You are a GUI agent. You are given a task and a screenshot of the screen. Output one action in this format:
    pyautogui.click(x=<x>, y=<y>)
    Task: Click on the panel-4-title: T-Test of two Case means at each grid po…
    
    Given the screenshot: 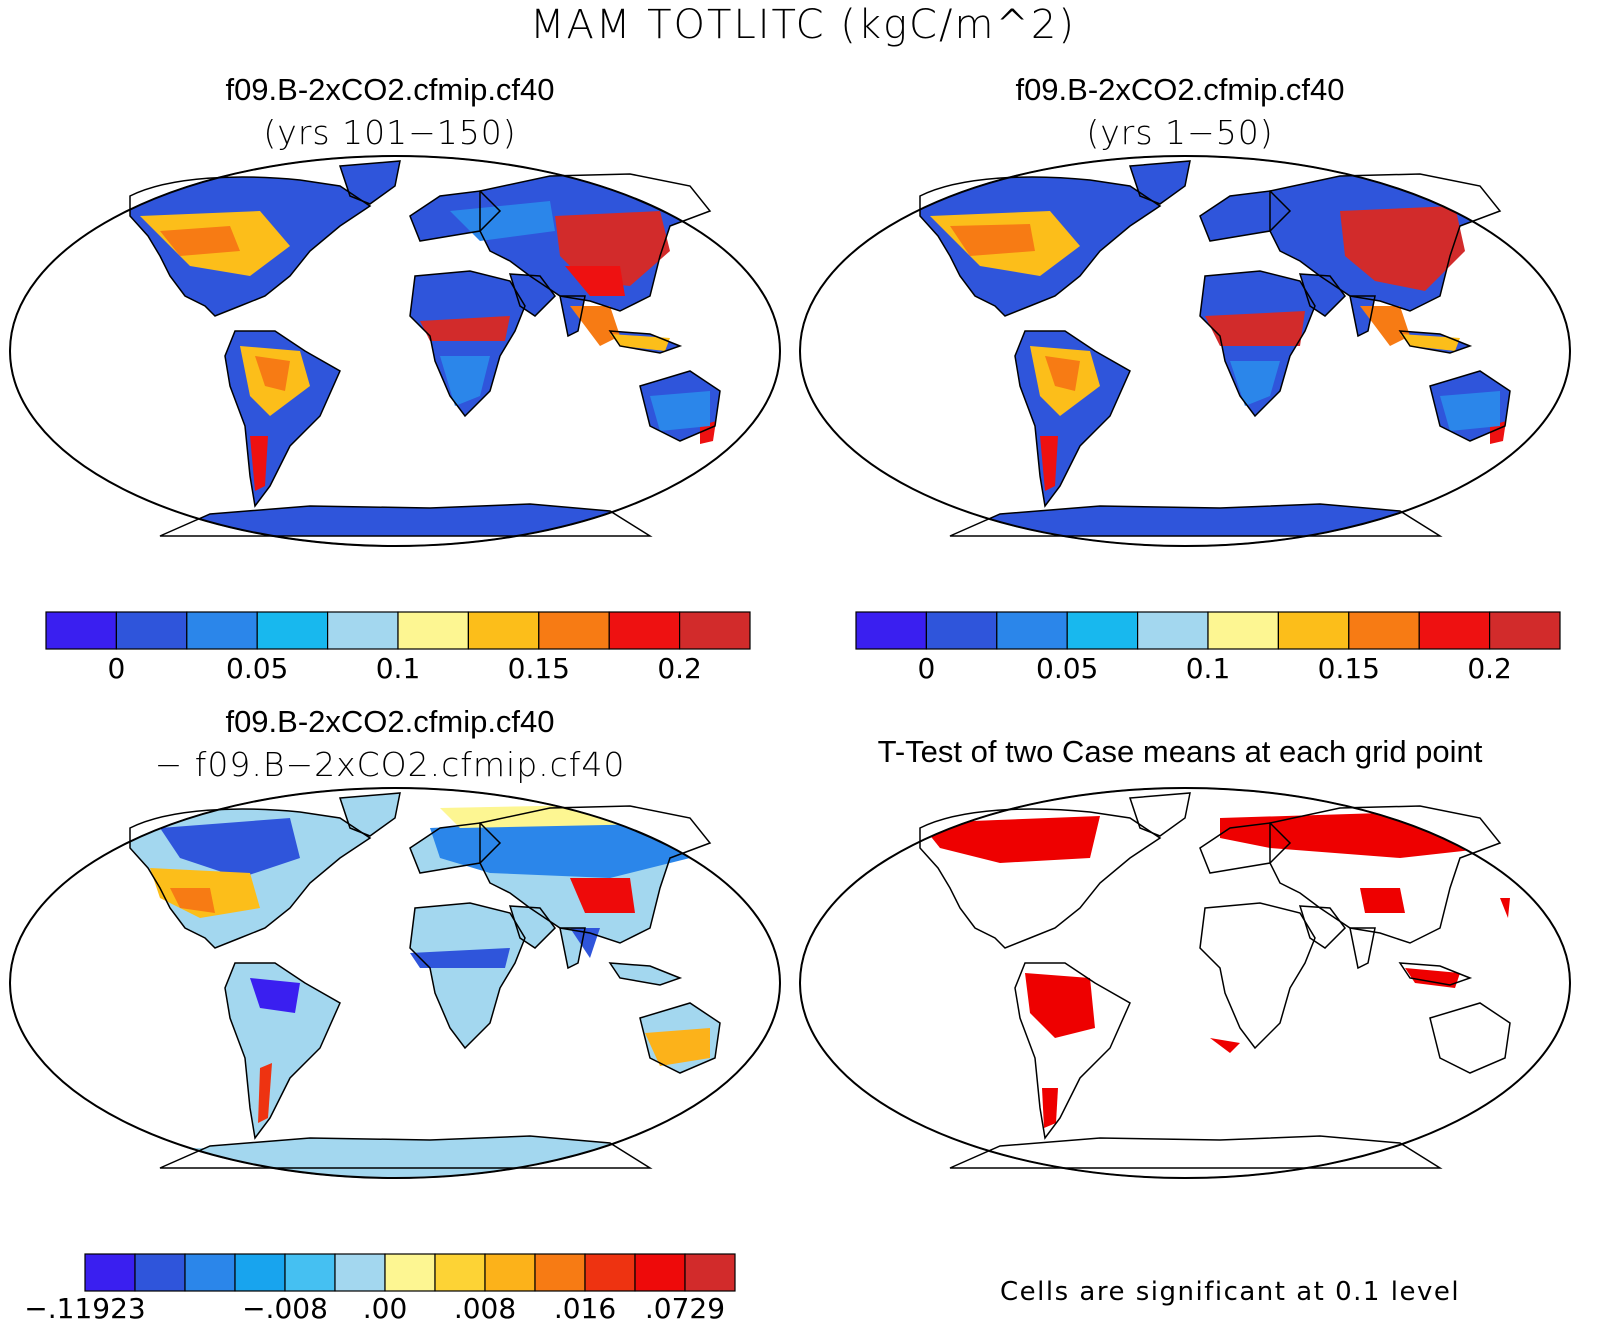 What is the action you would take?
    pyautogui.click(x=1180, y=751)
    